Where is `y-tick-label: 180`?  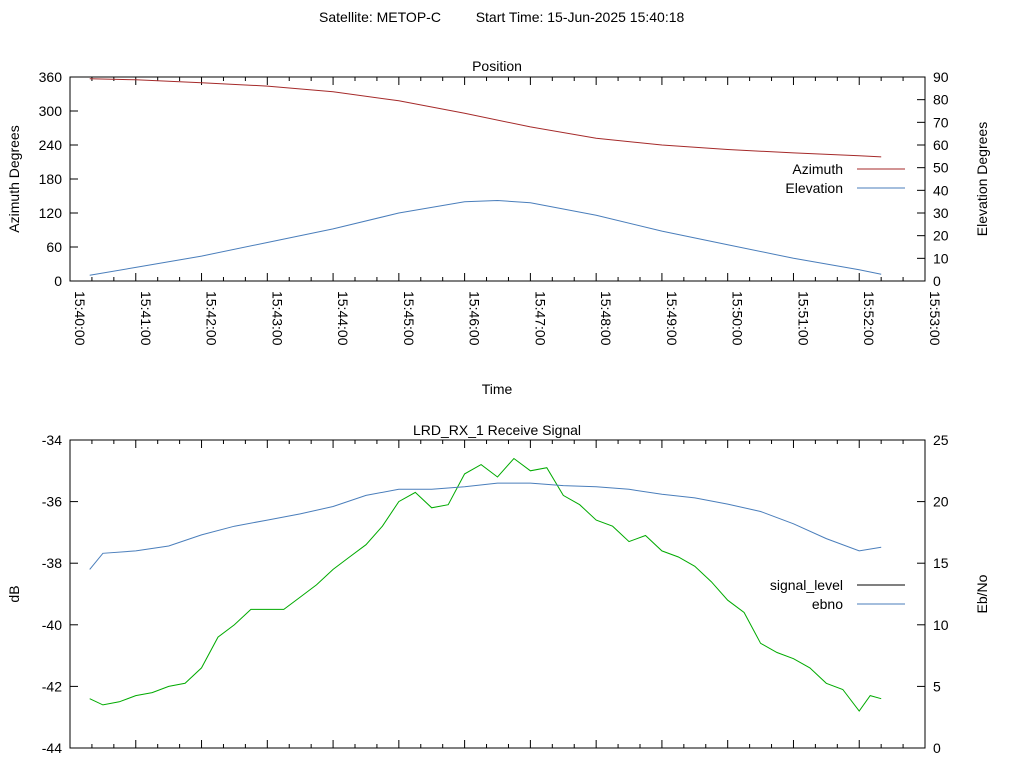 y-tick-label: 180 is located at coordinates (51, 179).